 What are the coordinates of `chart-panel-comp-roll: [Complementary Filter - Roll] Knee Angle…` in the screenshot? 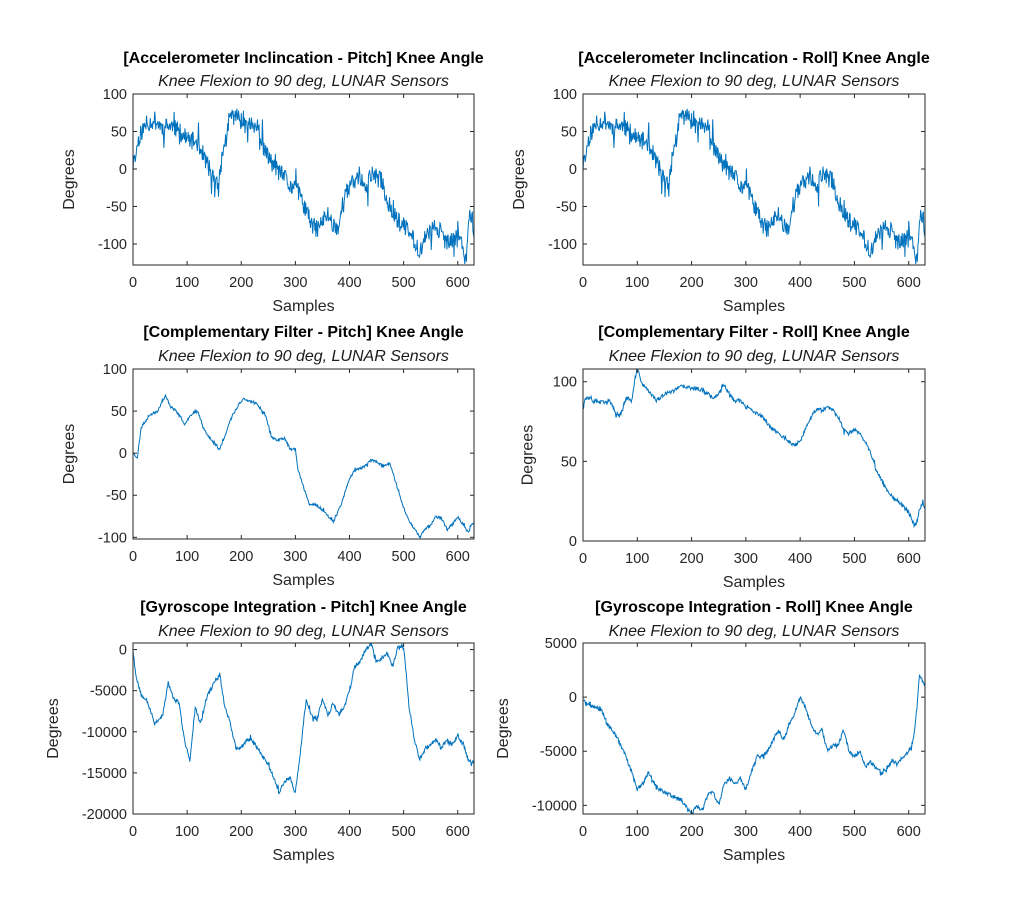 It's located at (722, 457).